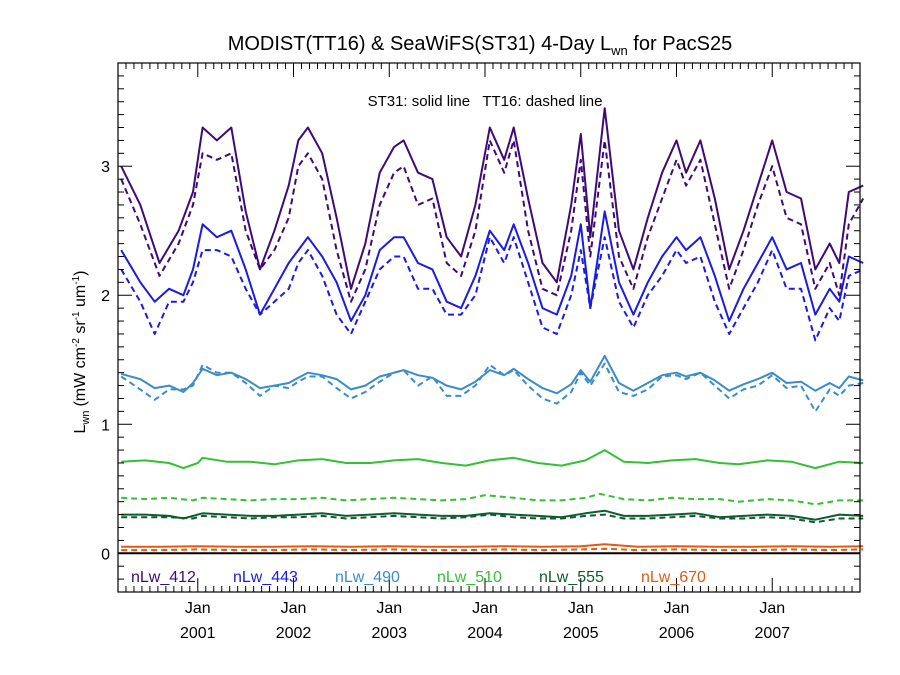 The width and height of the screenshot is (900, 675). Describe the element at coordinates (80, 298) in the screenshot. I see `y-label-t3: um` at that location.